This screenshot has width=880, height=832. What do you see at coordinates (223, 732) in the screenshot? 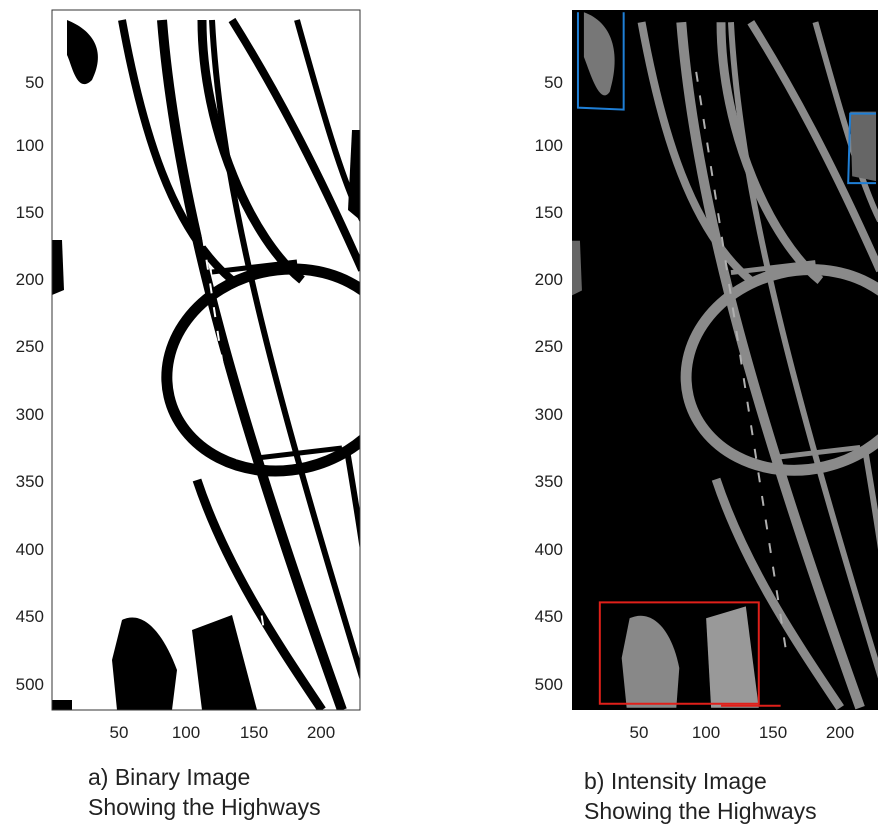
I see `panel-a-x-axis: 50 100 150 200` at bounding box center [223, 732].